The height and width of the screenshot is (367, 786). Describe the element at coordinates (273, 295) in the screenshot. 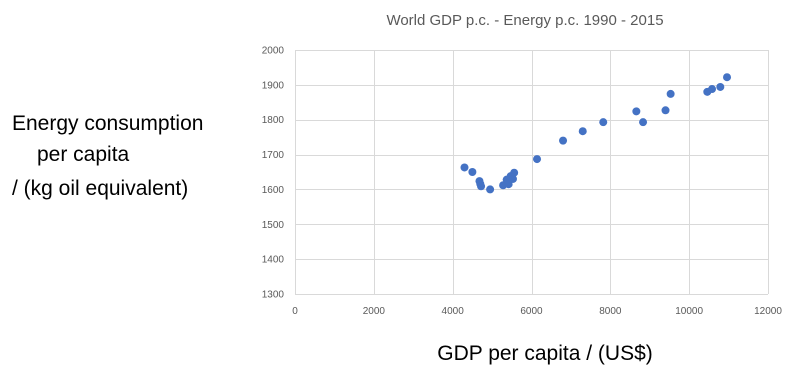

I see `y-tick-label: 1300` at that location.